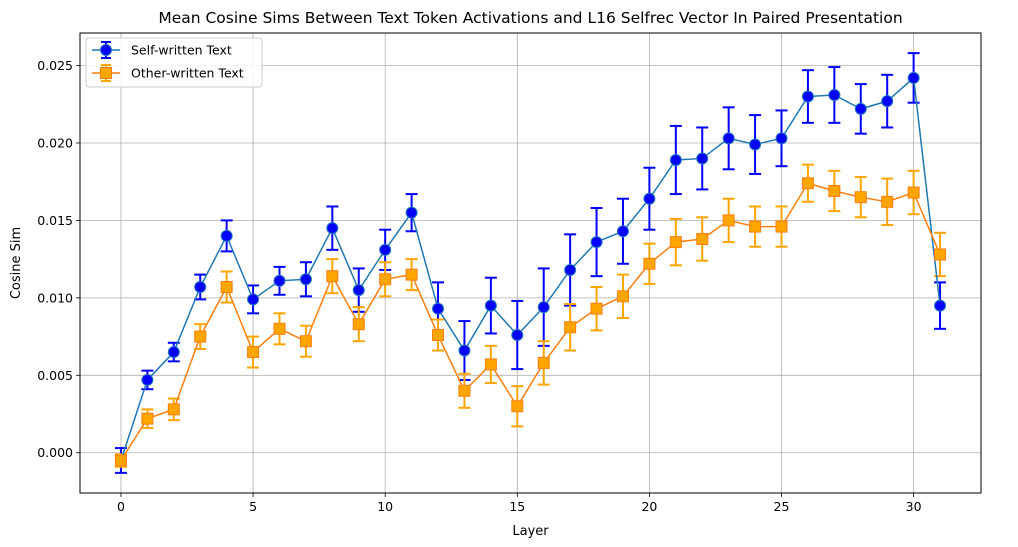  I want to click on legend-frame, so click(174, 62).